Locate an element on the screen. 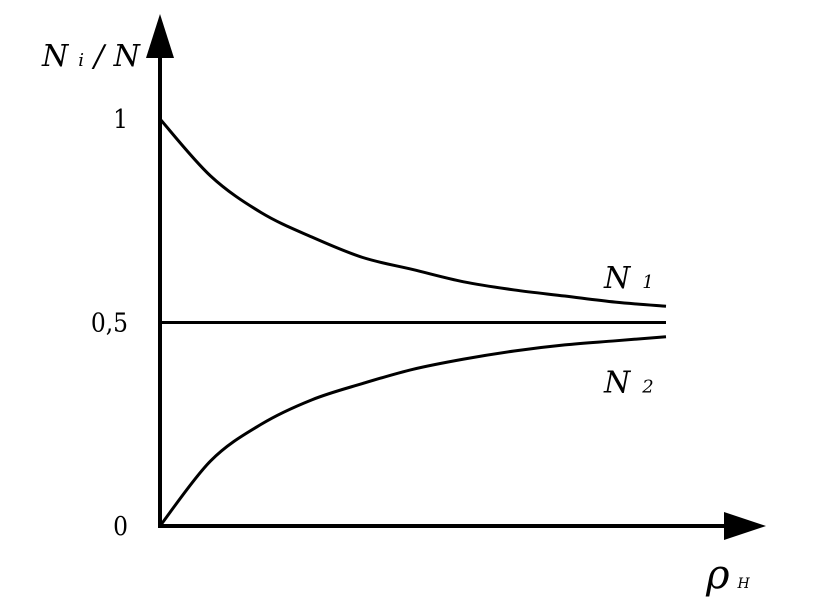  y-tick-labels: 00,51 is located at coordinates (109, 323).